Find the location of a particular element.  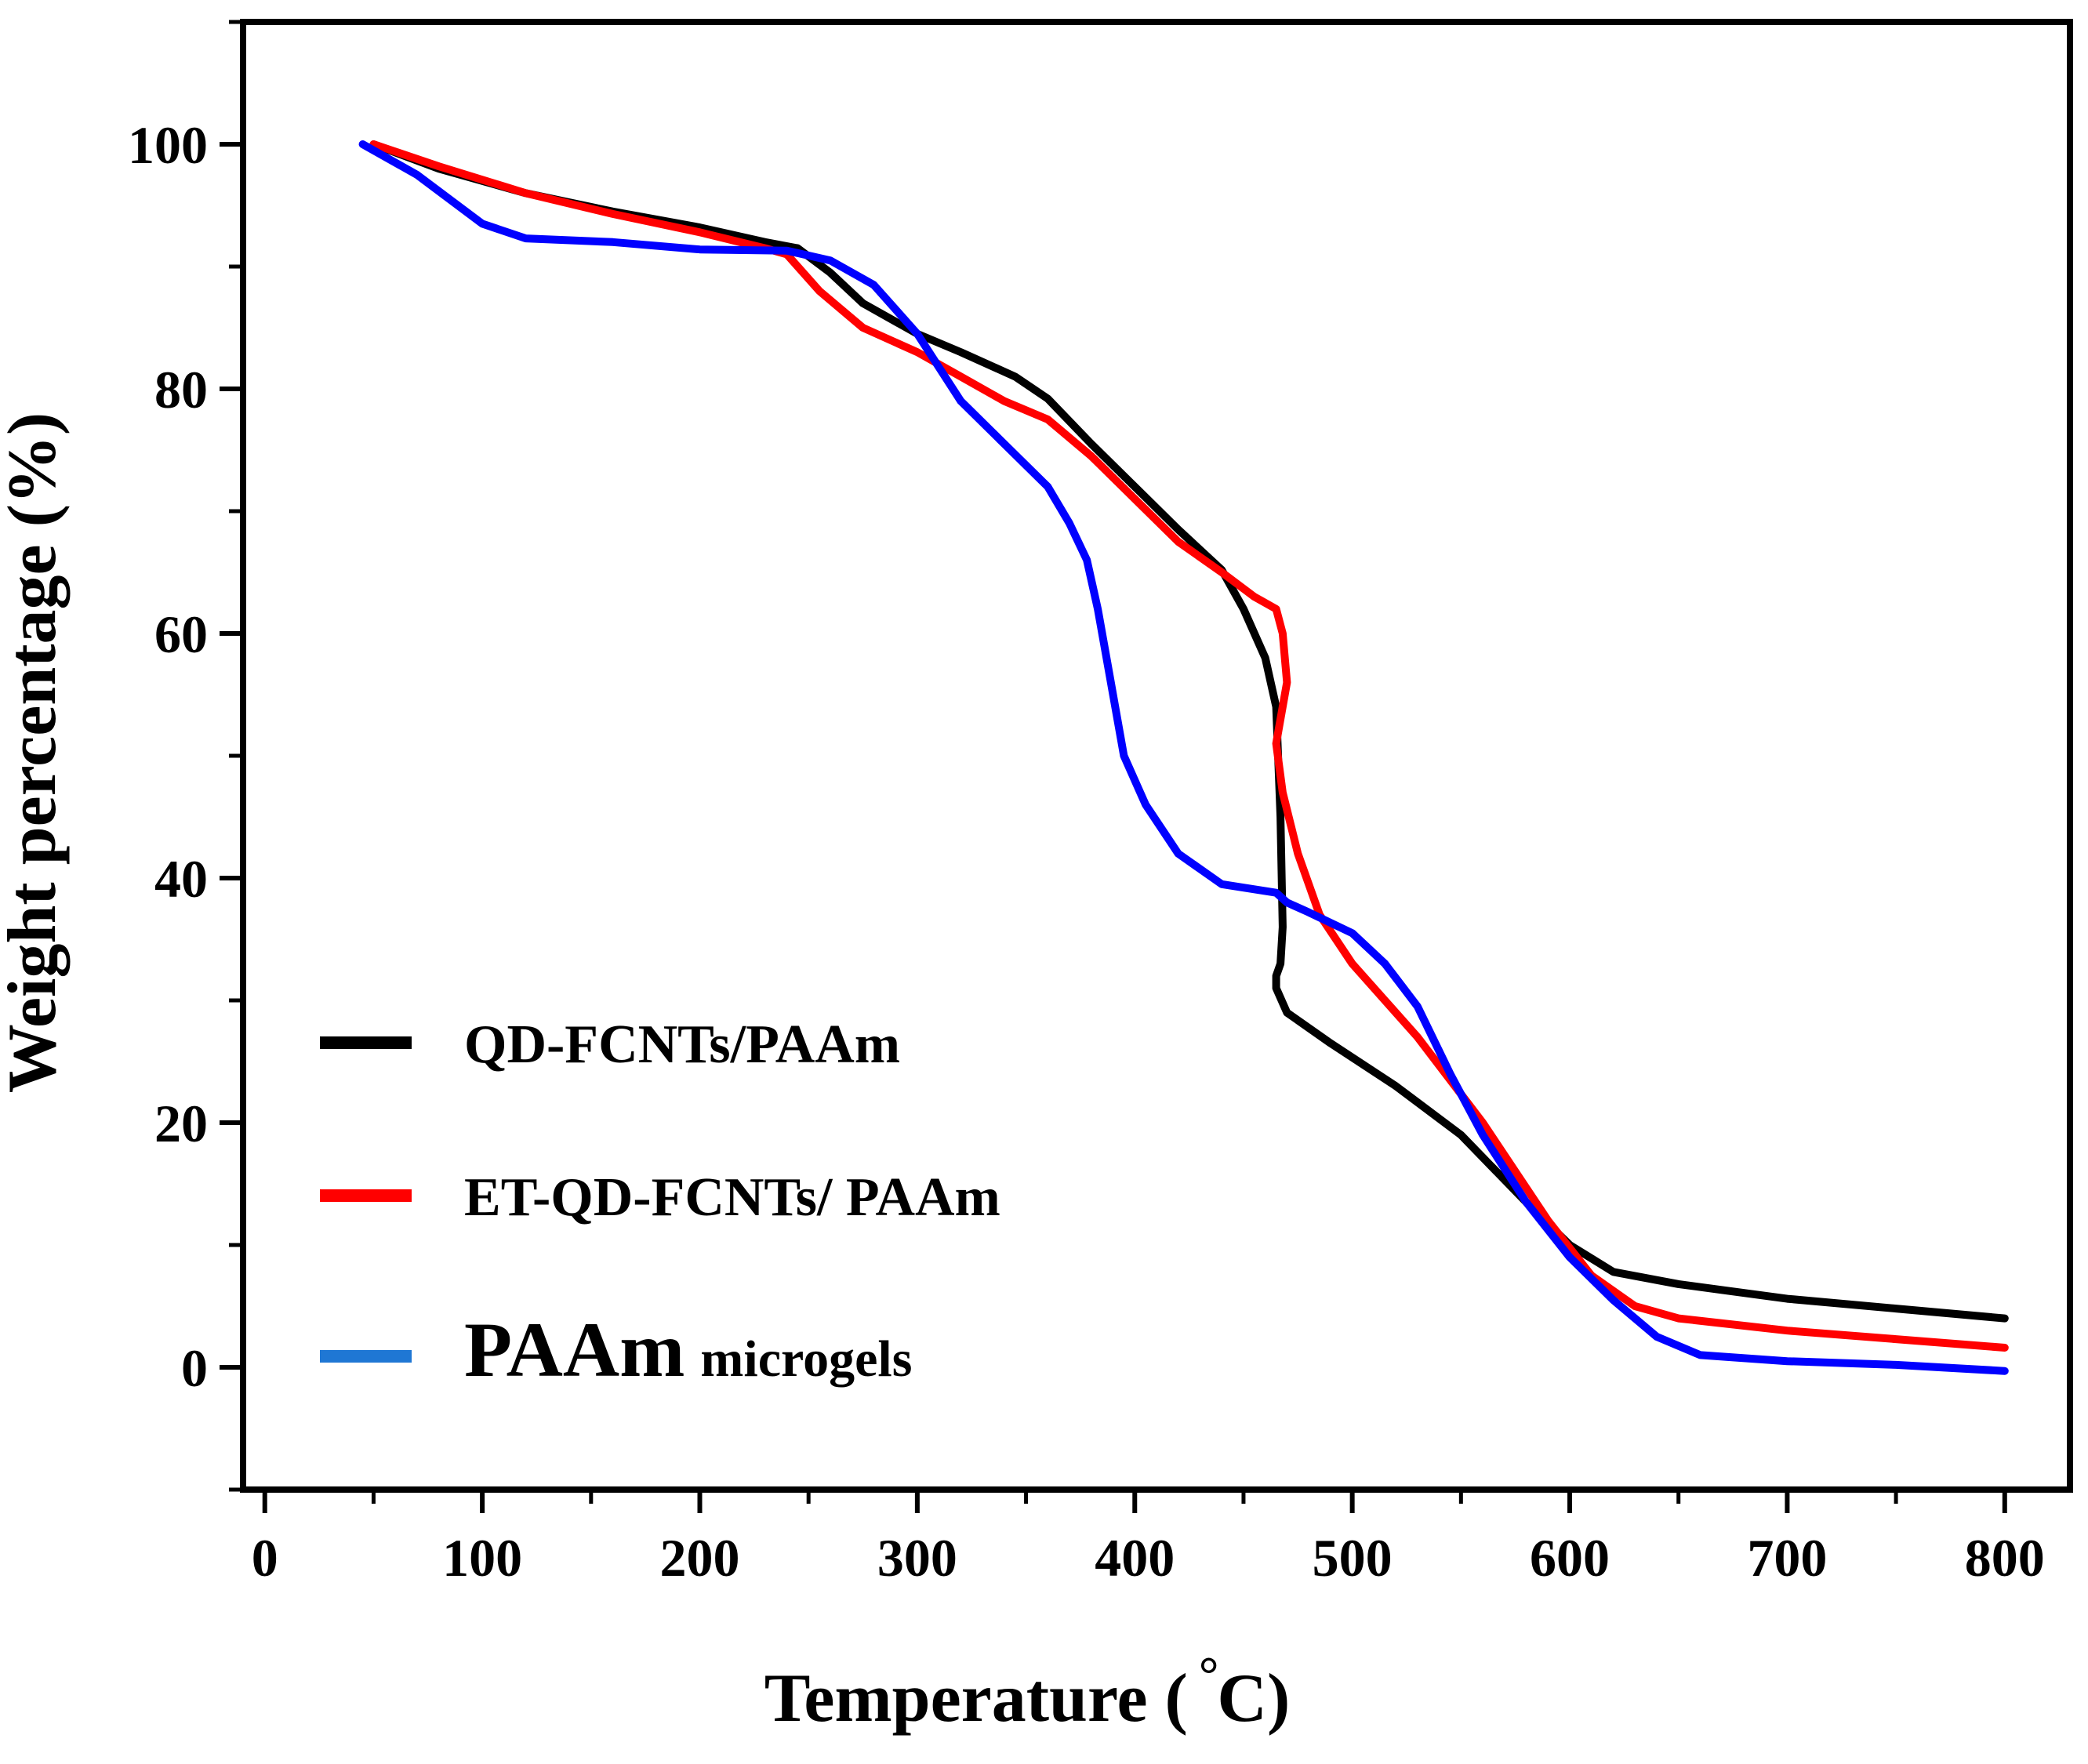

legend-label: QD-FCNTs/PAAm is located at coordinates (682, 1044).